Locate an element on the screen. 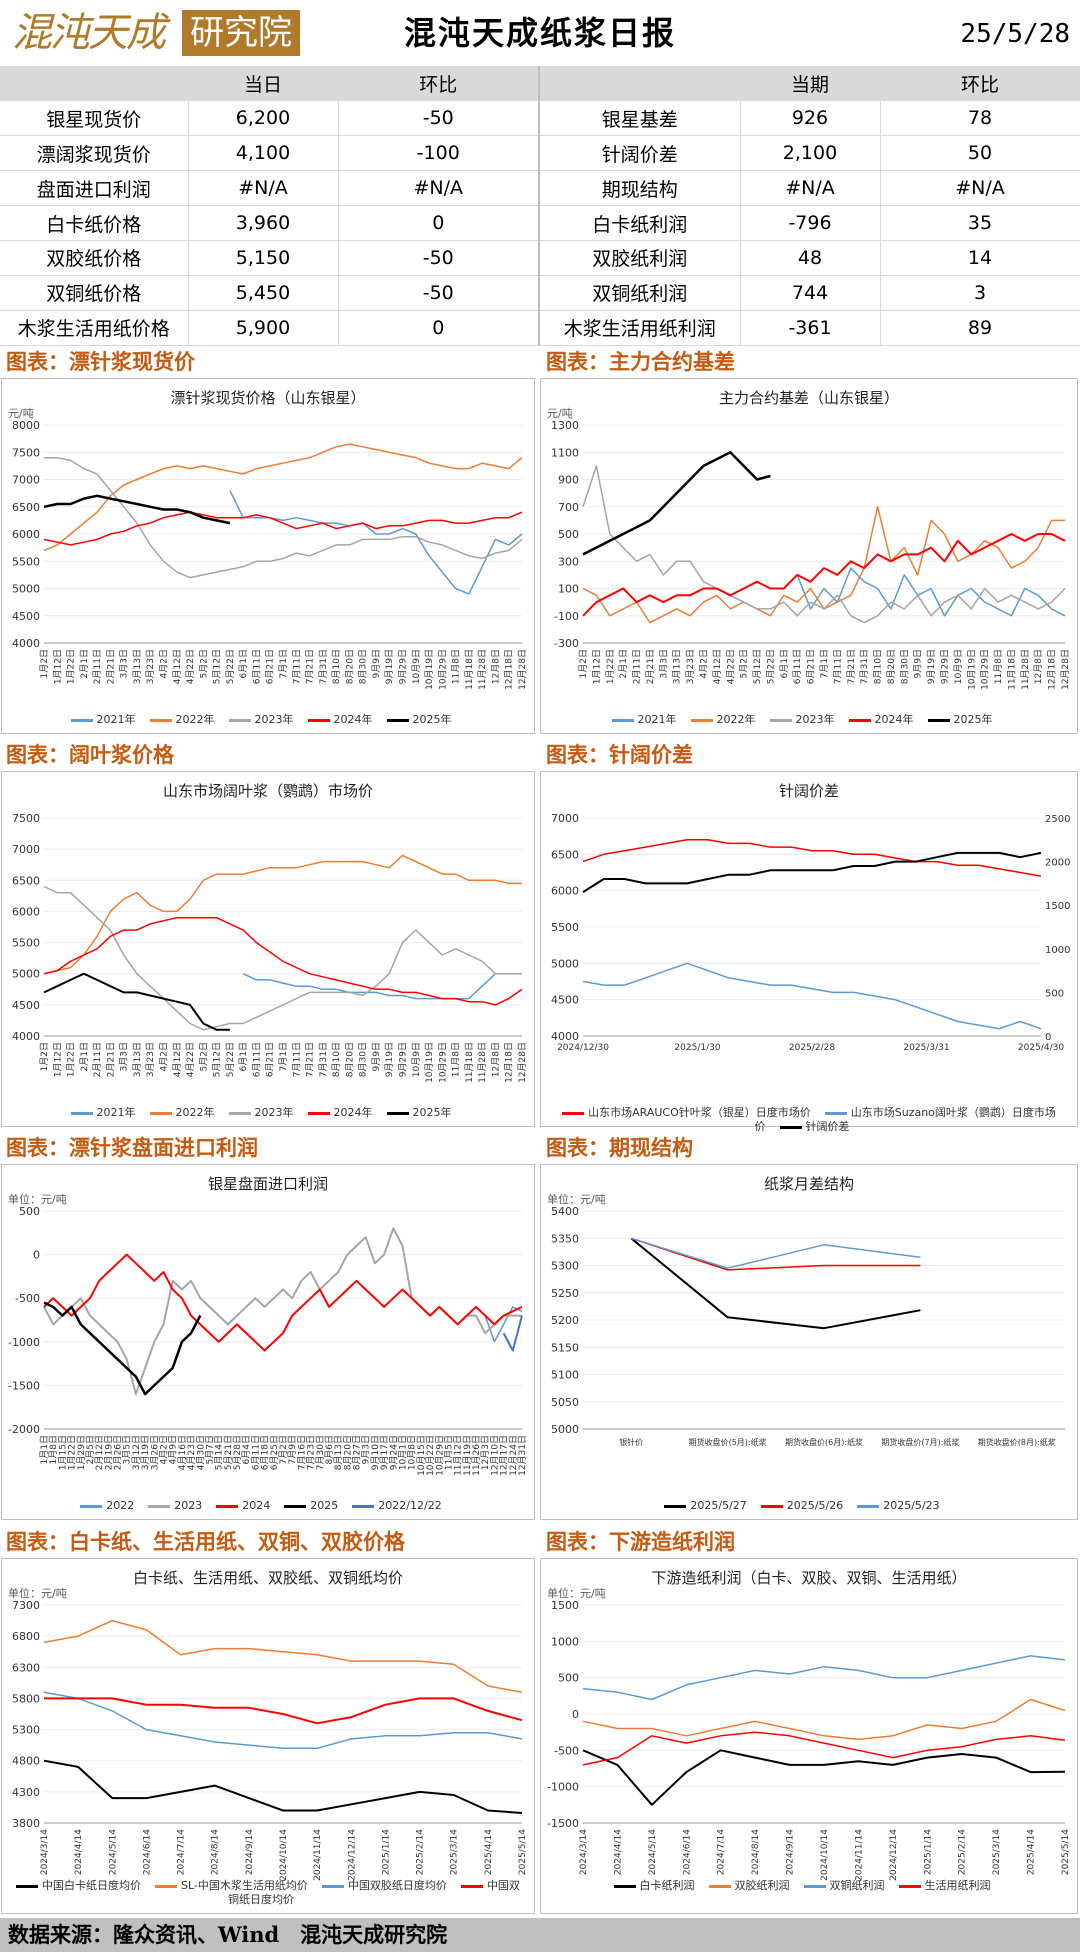 The height and width of the screenshot is (1952, 1080). x-tick-label: 4月30日 is located at coordinates (200, 1452).